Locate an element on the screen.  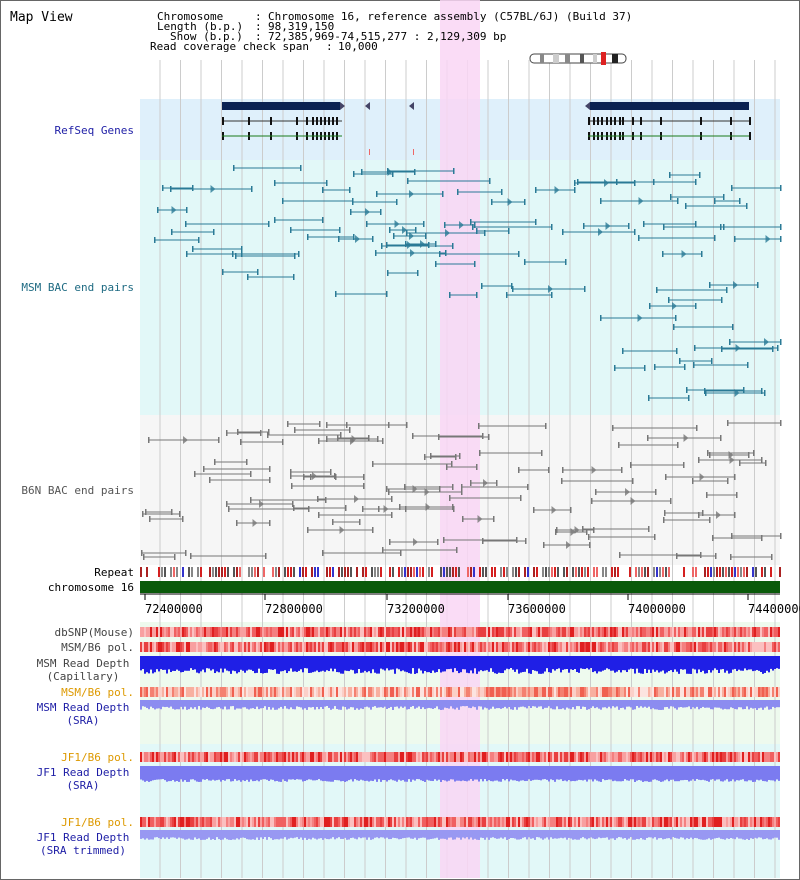
show-colon: : is located at coordinates (258, 36).